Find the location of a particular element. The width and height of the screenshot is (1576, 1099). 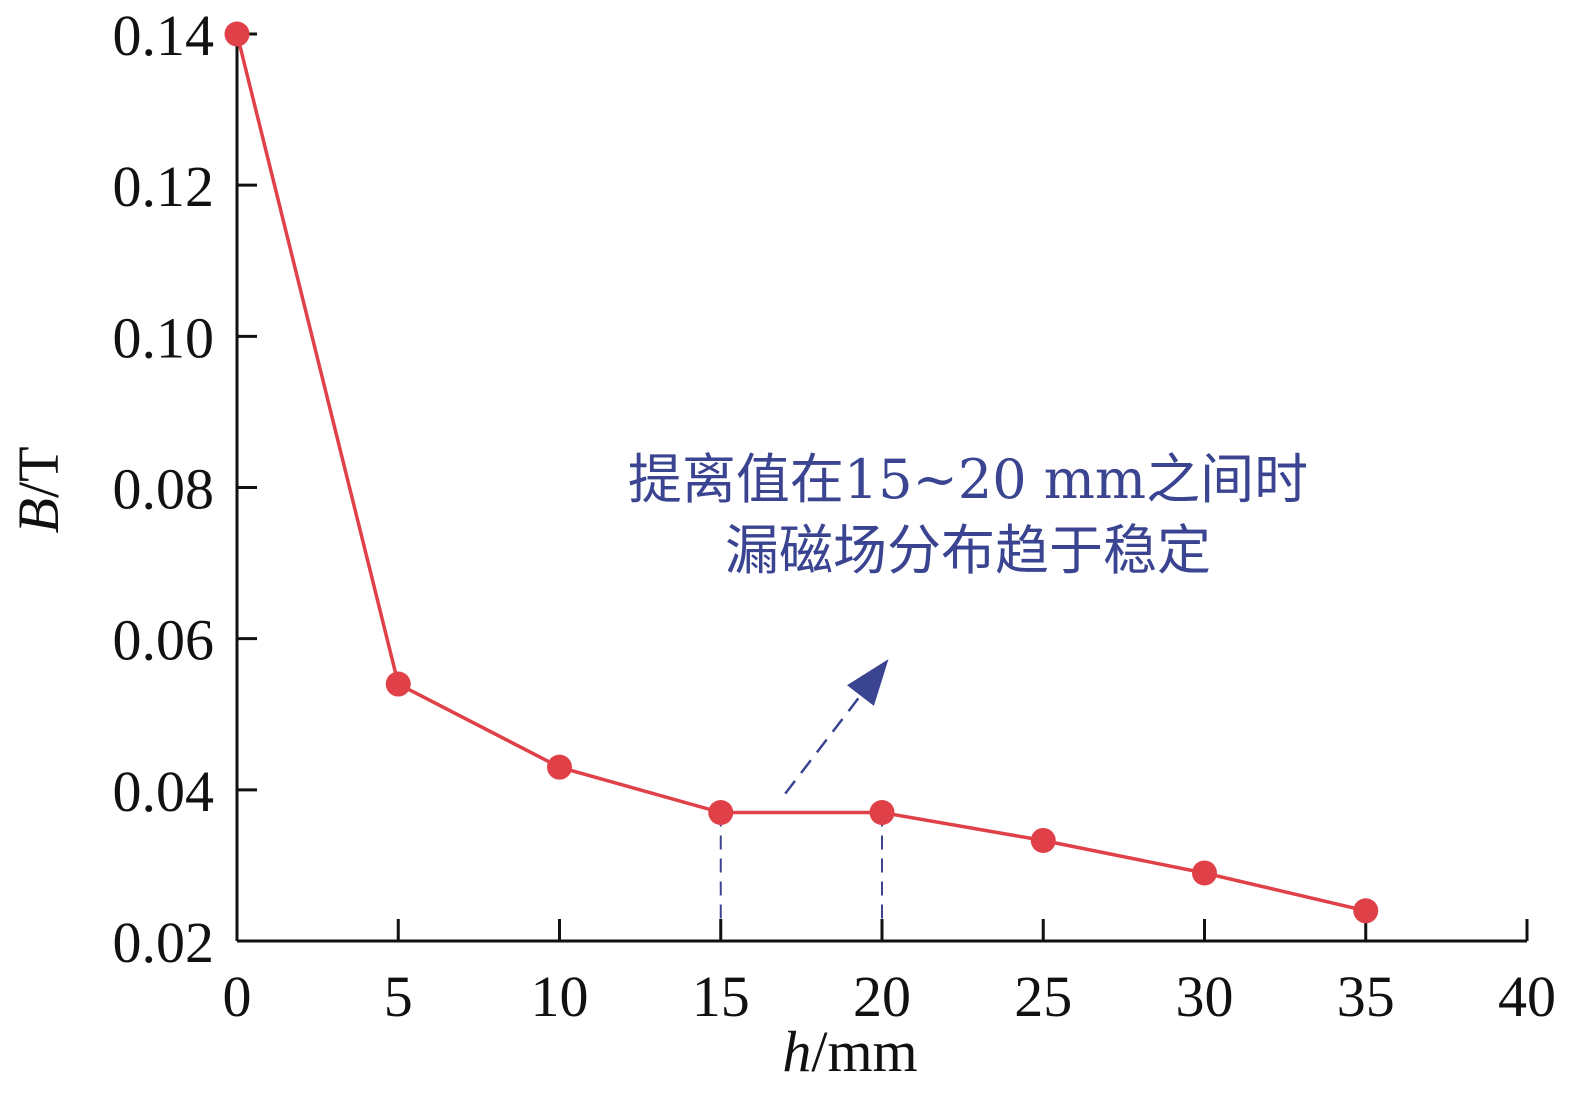

annotation-arrow-line is located at coordinates (823, 744).